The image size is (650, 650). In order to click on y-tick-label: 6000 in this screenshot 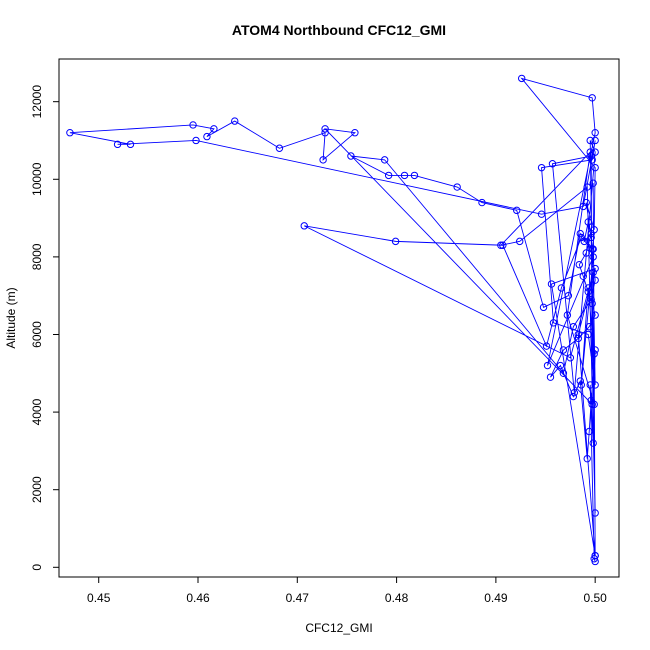, I will do `click(37, 334)`.